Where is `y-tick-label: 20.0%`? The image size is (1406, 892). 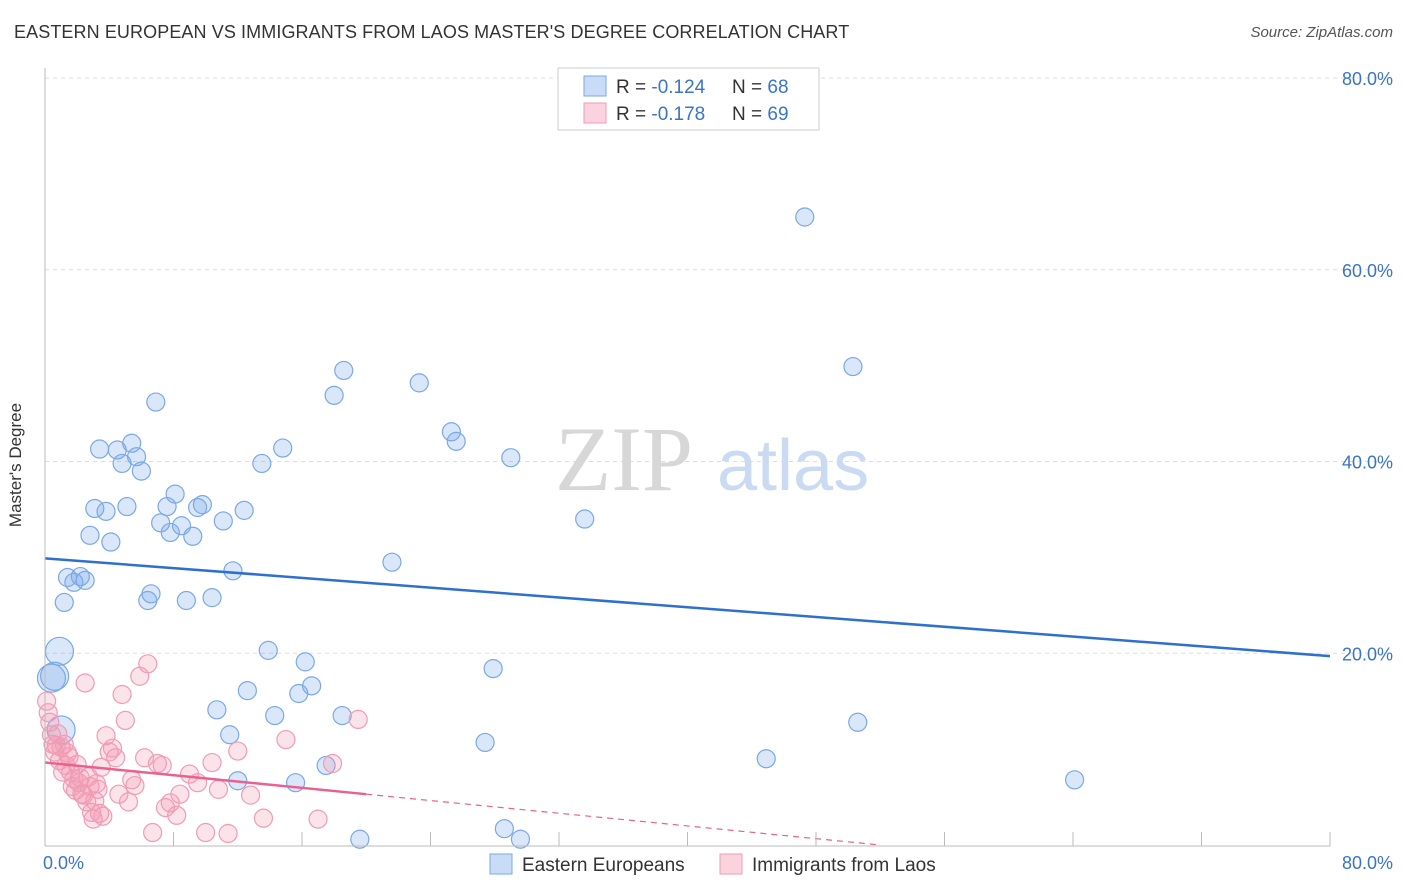
y-tick-label: 20.0% is located at coordinates (1367, 654).